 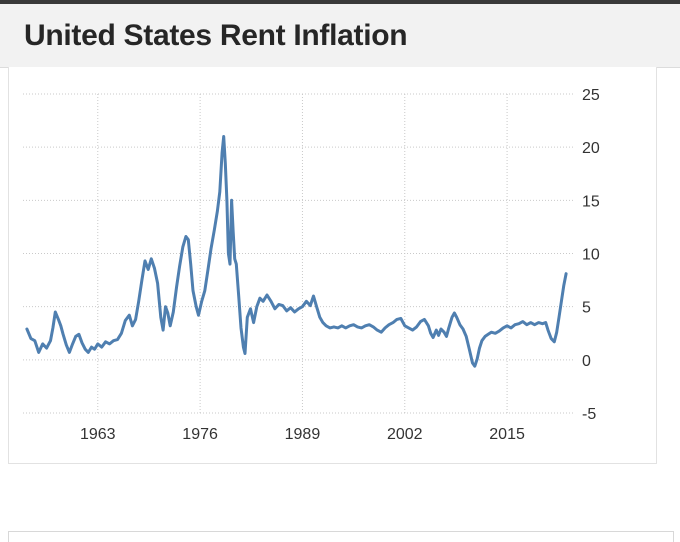 What do you see at coordinates (405, 434) in the screenshot?
I see `x-tick-label: 2002` at bounding box center [405, 434].